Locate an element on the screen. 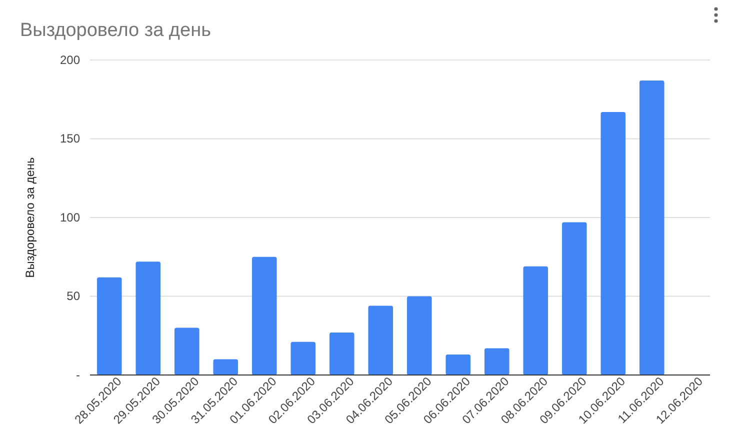 Image resolution: width=732 pixels, height=448 pixels. y-tick-label: 100 is located at coordinates (70, 217).